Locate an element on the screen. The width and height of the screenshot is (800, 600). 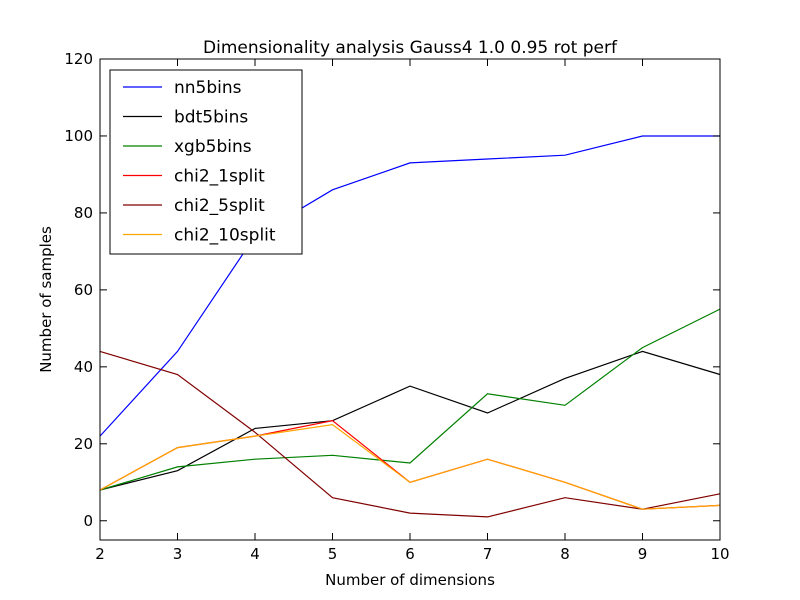
y-tick-label: 0 is located at coordinates (88, 521).